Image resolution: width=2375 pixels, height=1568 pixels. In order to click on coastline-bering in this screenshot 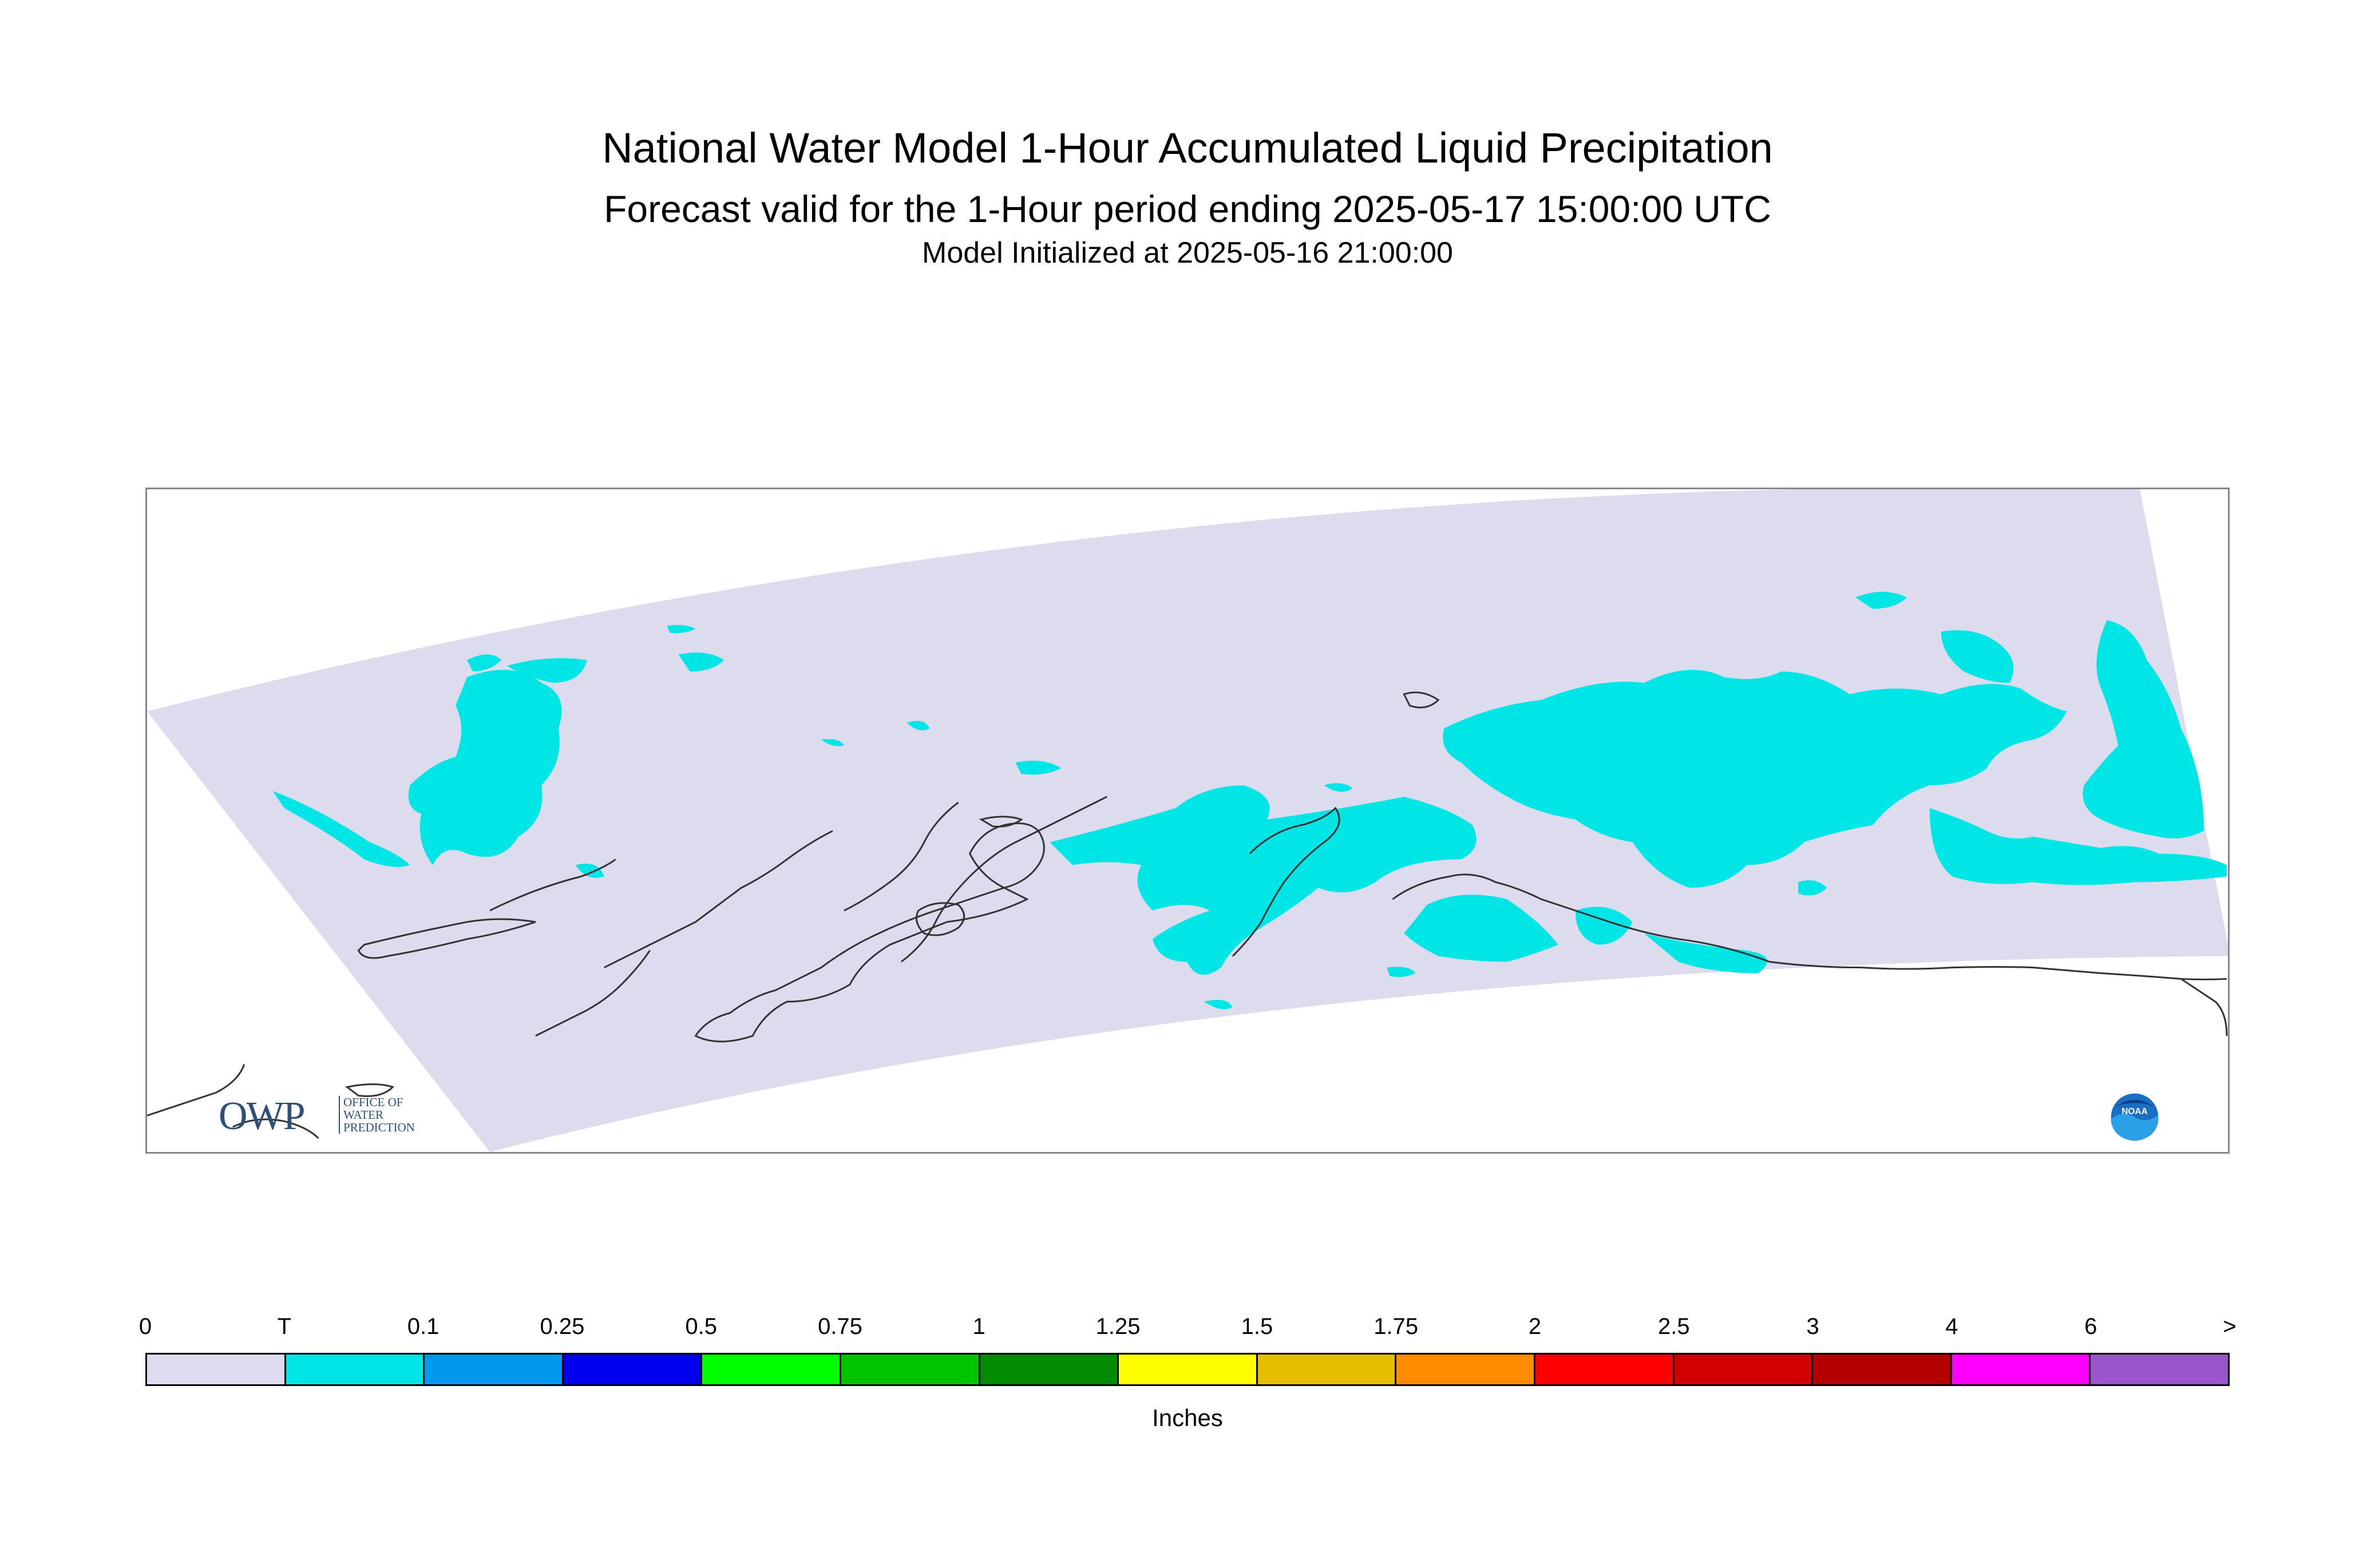, I will do `click(233, 1101)`.